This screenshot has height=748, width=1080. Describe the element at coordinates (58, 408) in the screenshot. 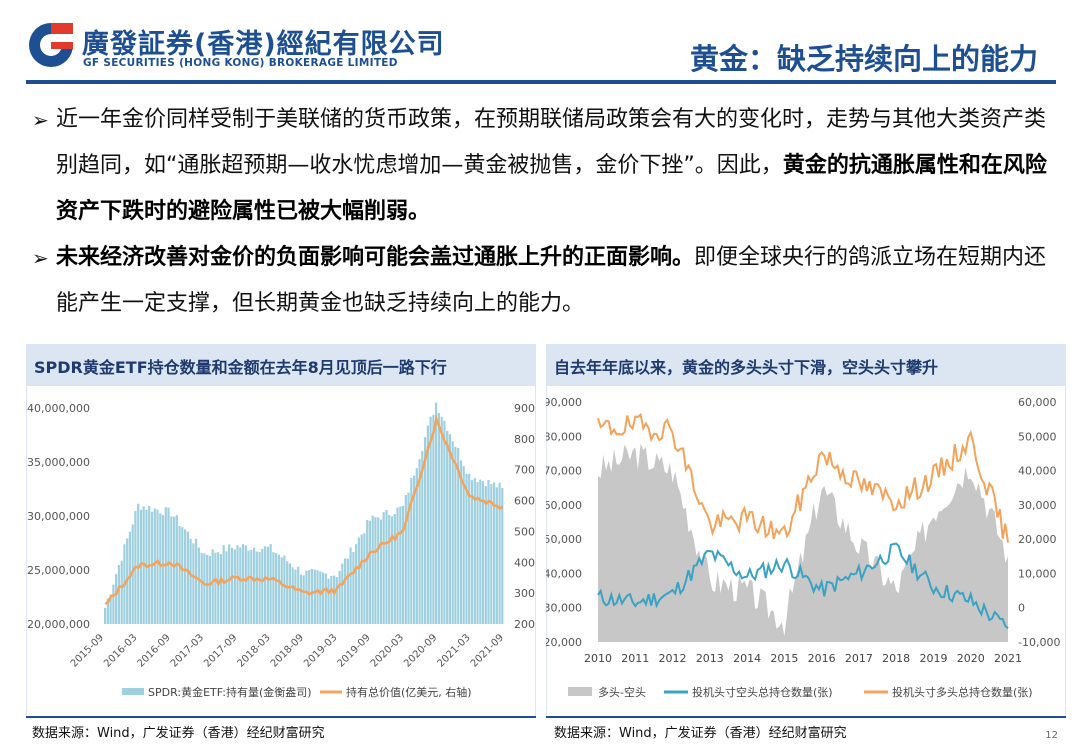

I see `y-tick-label-left: 40,000,000` at that location.